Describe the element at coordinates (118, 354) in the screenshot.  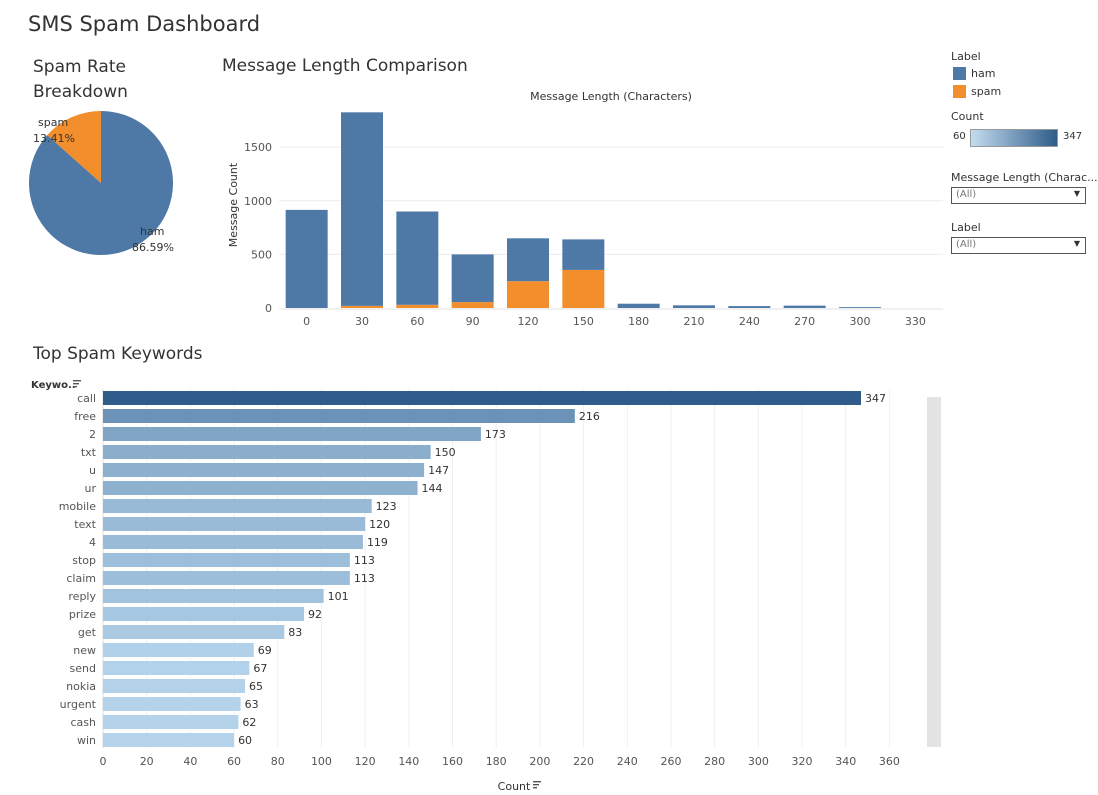
I see `keywords-chart-title: Top Spam Keywords` at that location.